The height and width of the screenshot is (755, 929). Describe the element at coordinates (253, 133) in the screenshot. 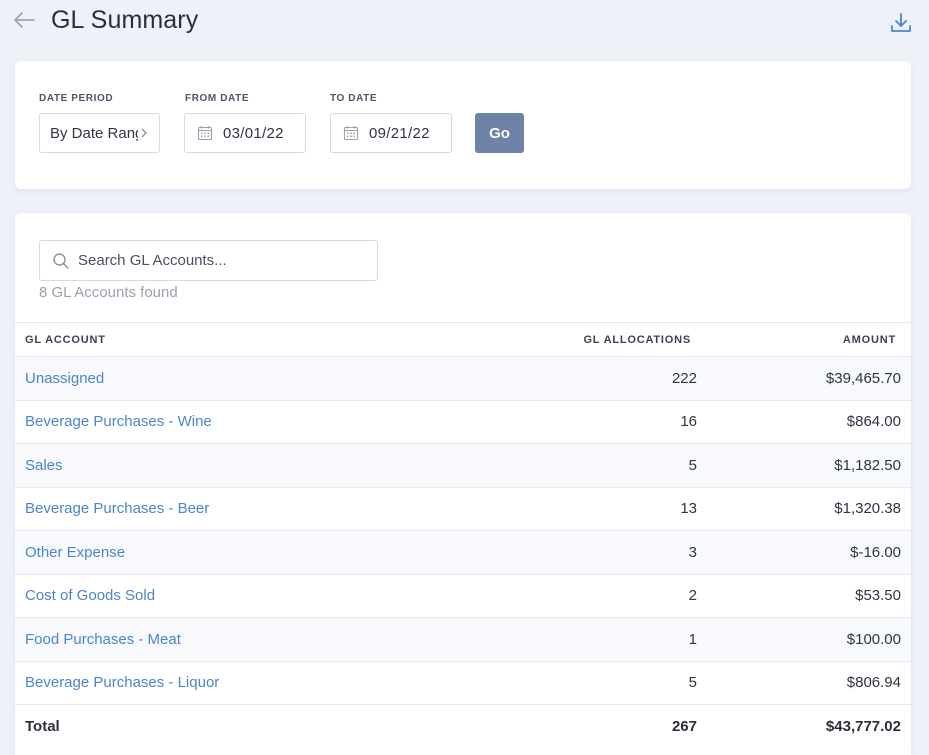

I see `from-date-value: 03/01/22` at that location.